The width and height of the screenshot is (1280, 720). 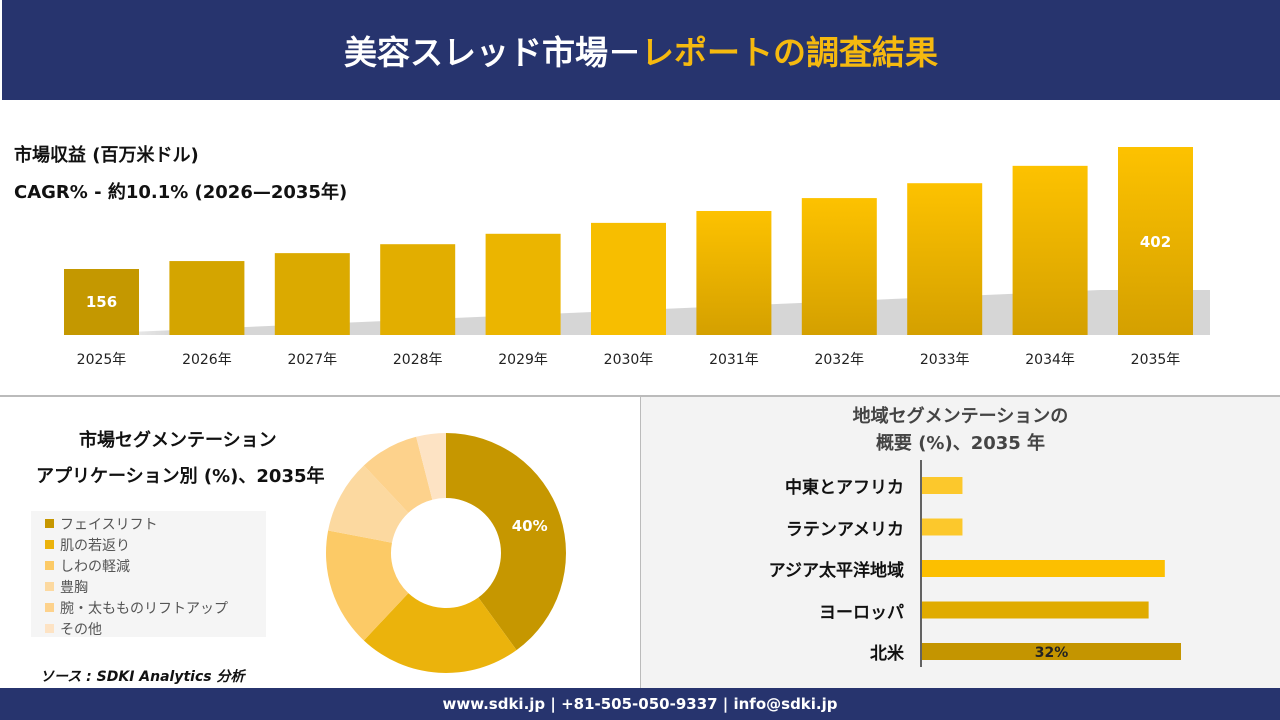 What do you see at coordinates (74, 587) in the screenshot?
I see `legend-label: 豊胸` at bounding box center [74, 587].